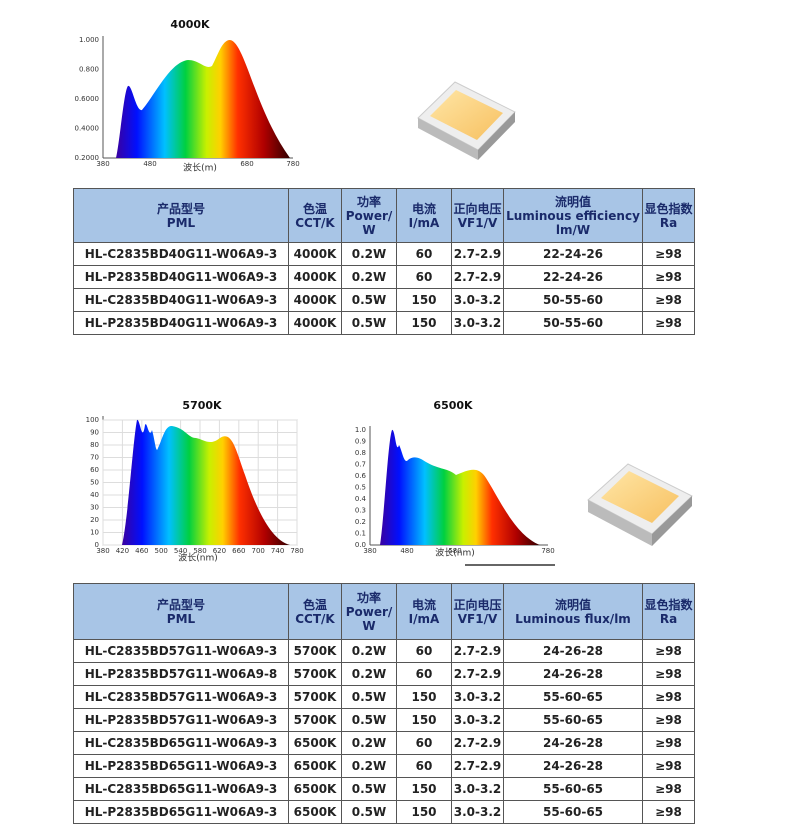  Describe the element at coordinates (258, 551) in the screenshot. I see `x-tick-label: 700` at that location.